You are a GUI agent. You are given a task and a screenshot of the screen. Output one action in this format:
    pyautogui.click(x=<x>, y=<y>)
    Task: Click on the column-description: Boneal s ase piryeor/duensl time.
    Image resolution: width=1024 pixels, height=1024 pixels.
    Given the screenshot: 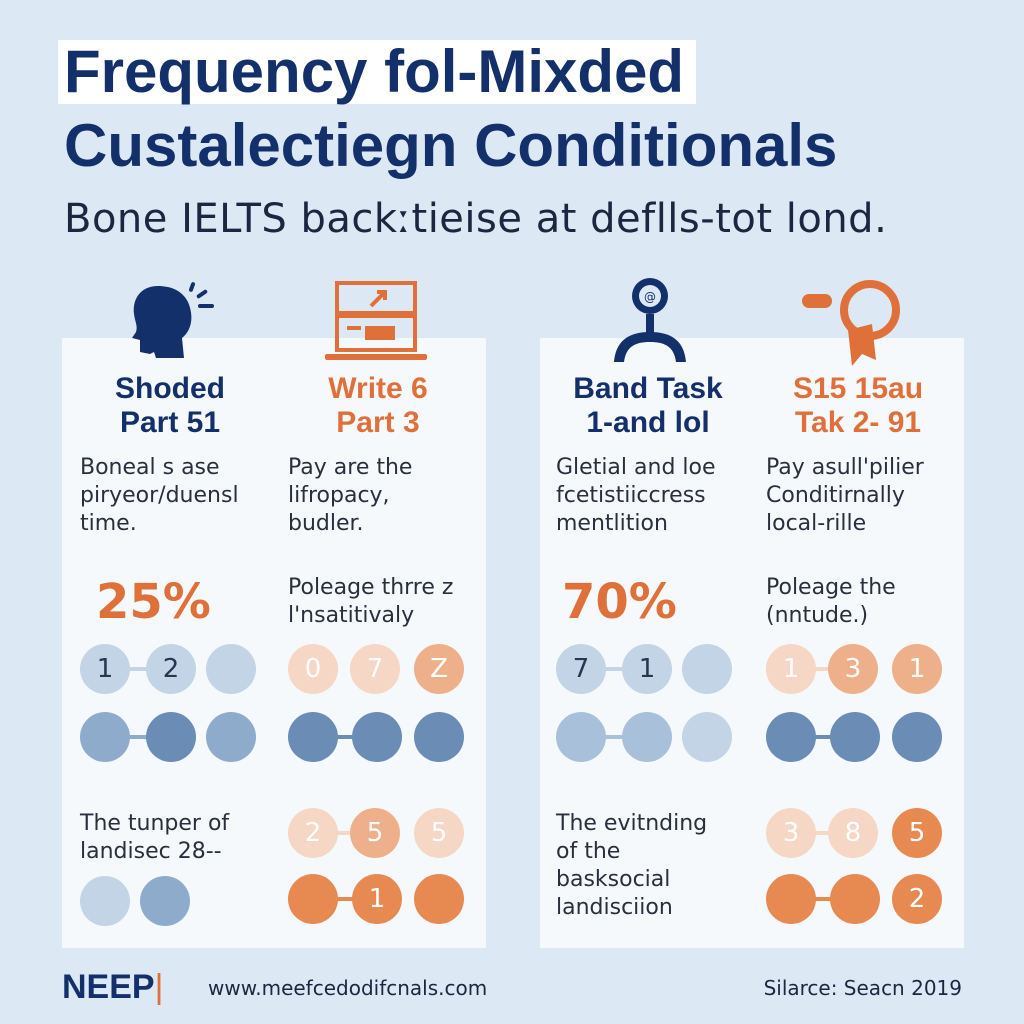 What is the action you would take?
    pyautogui.click(x=180, y=496)
    